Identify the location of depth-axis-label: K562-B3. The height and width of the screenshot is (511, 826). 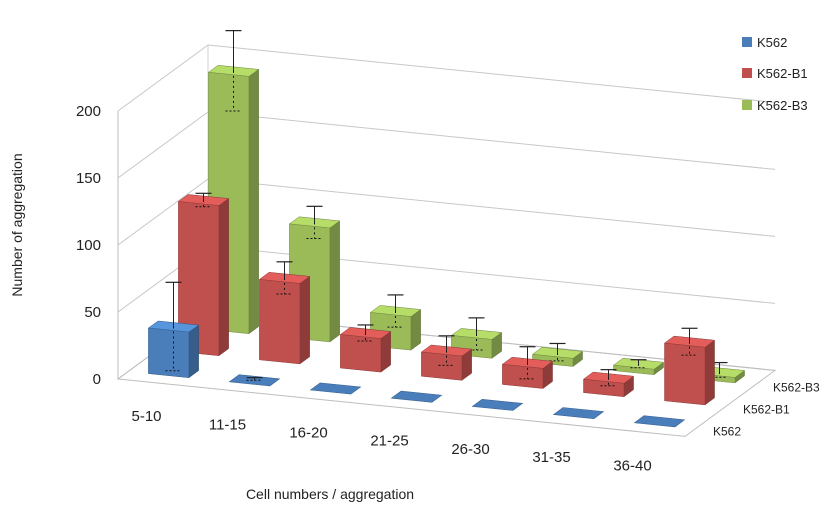
(796, 387).